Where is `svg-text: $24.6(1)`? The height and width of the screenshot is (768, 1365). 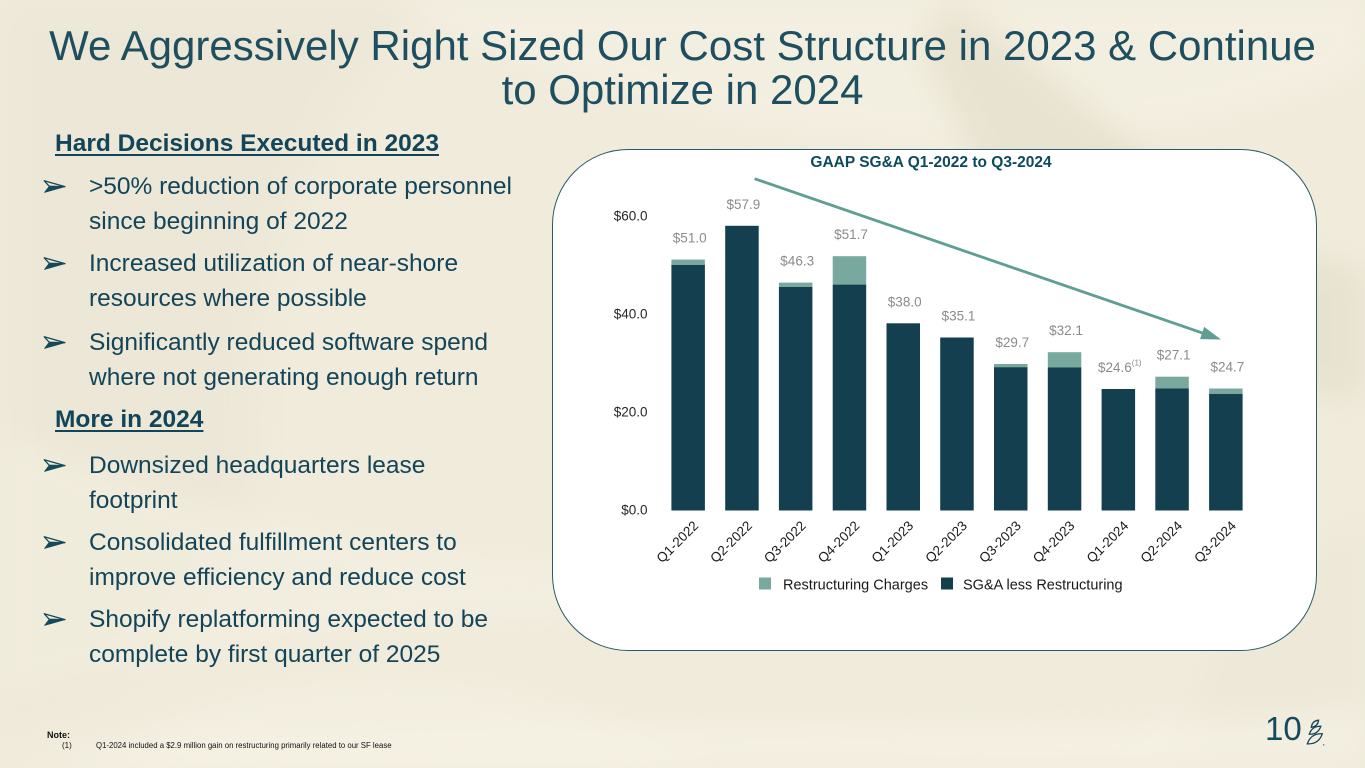 svg-text: $24.6(1) is located at coordinates (1120, 367).